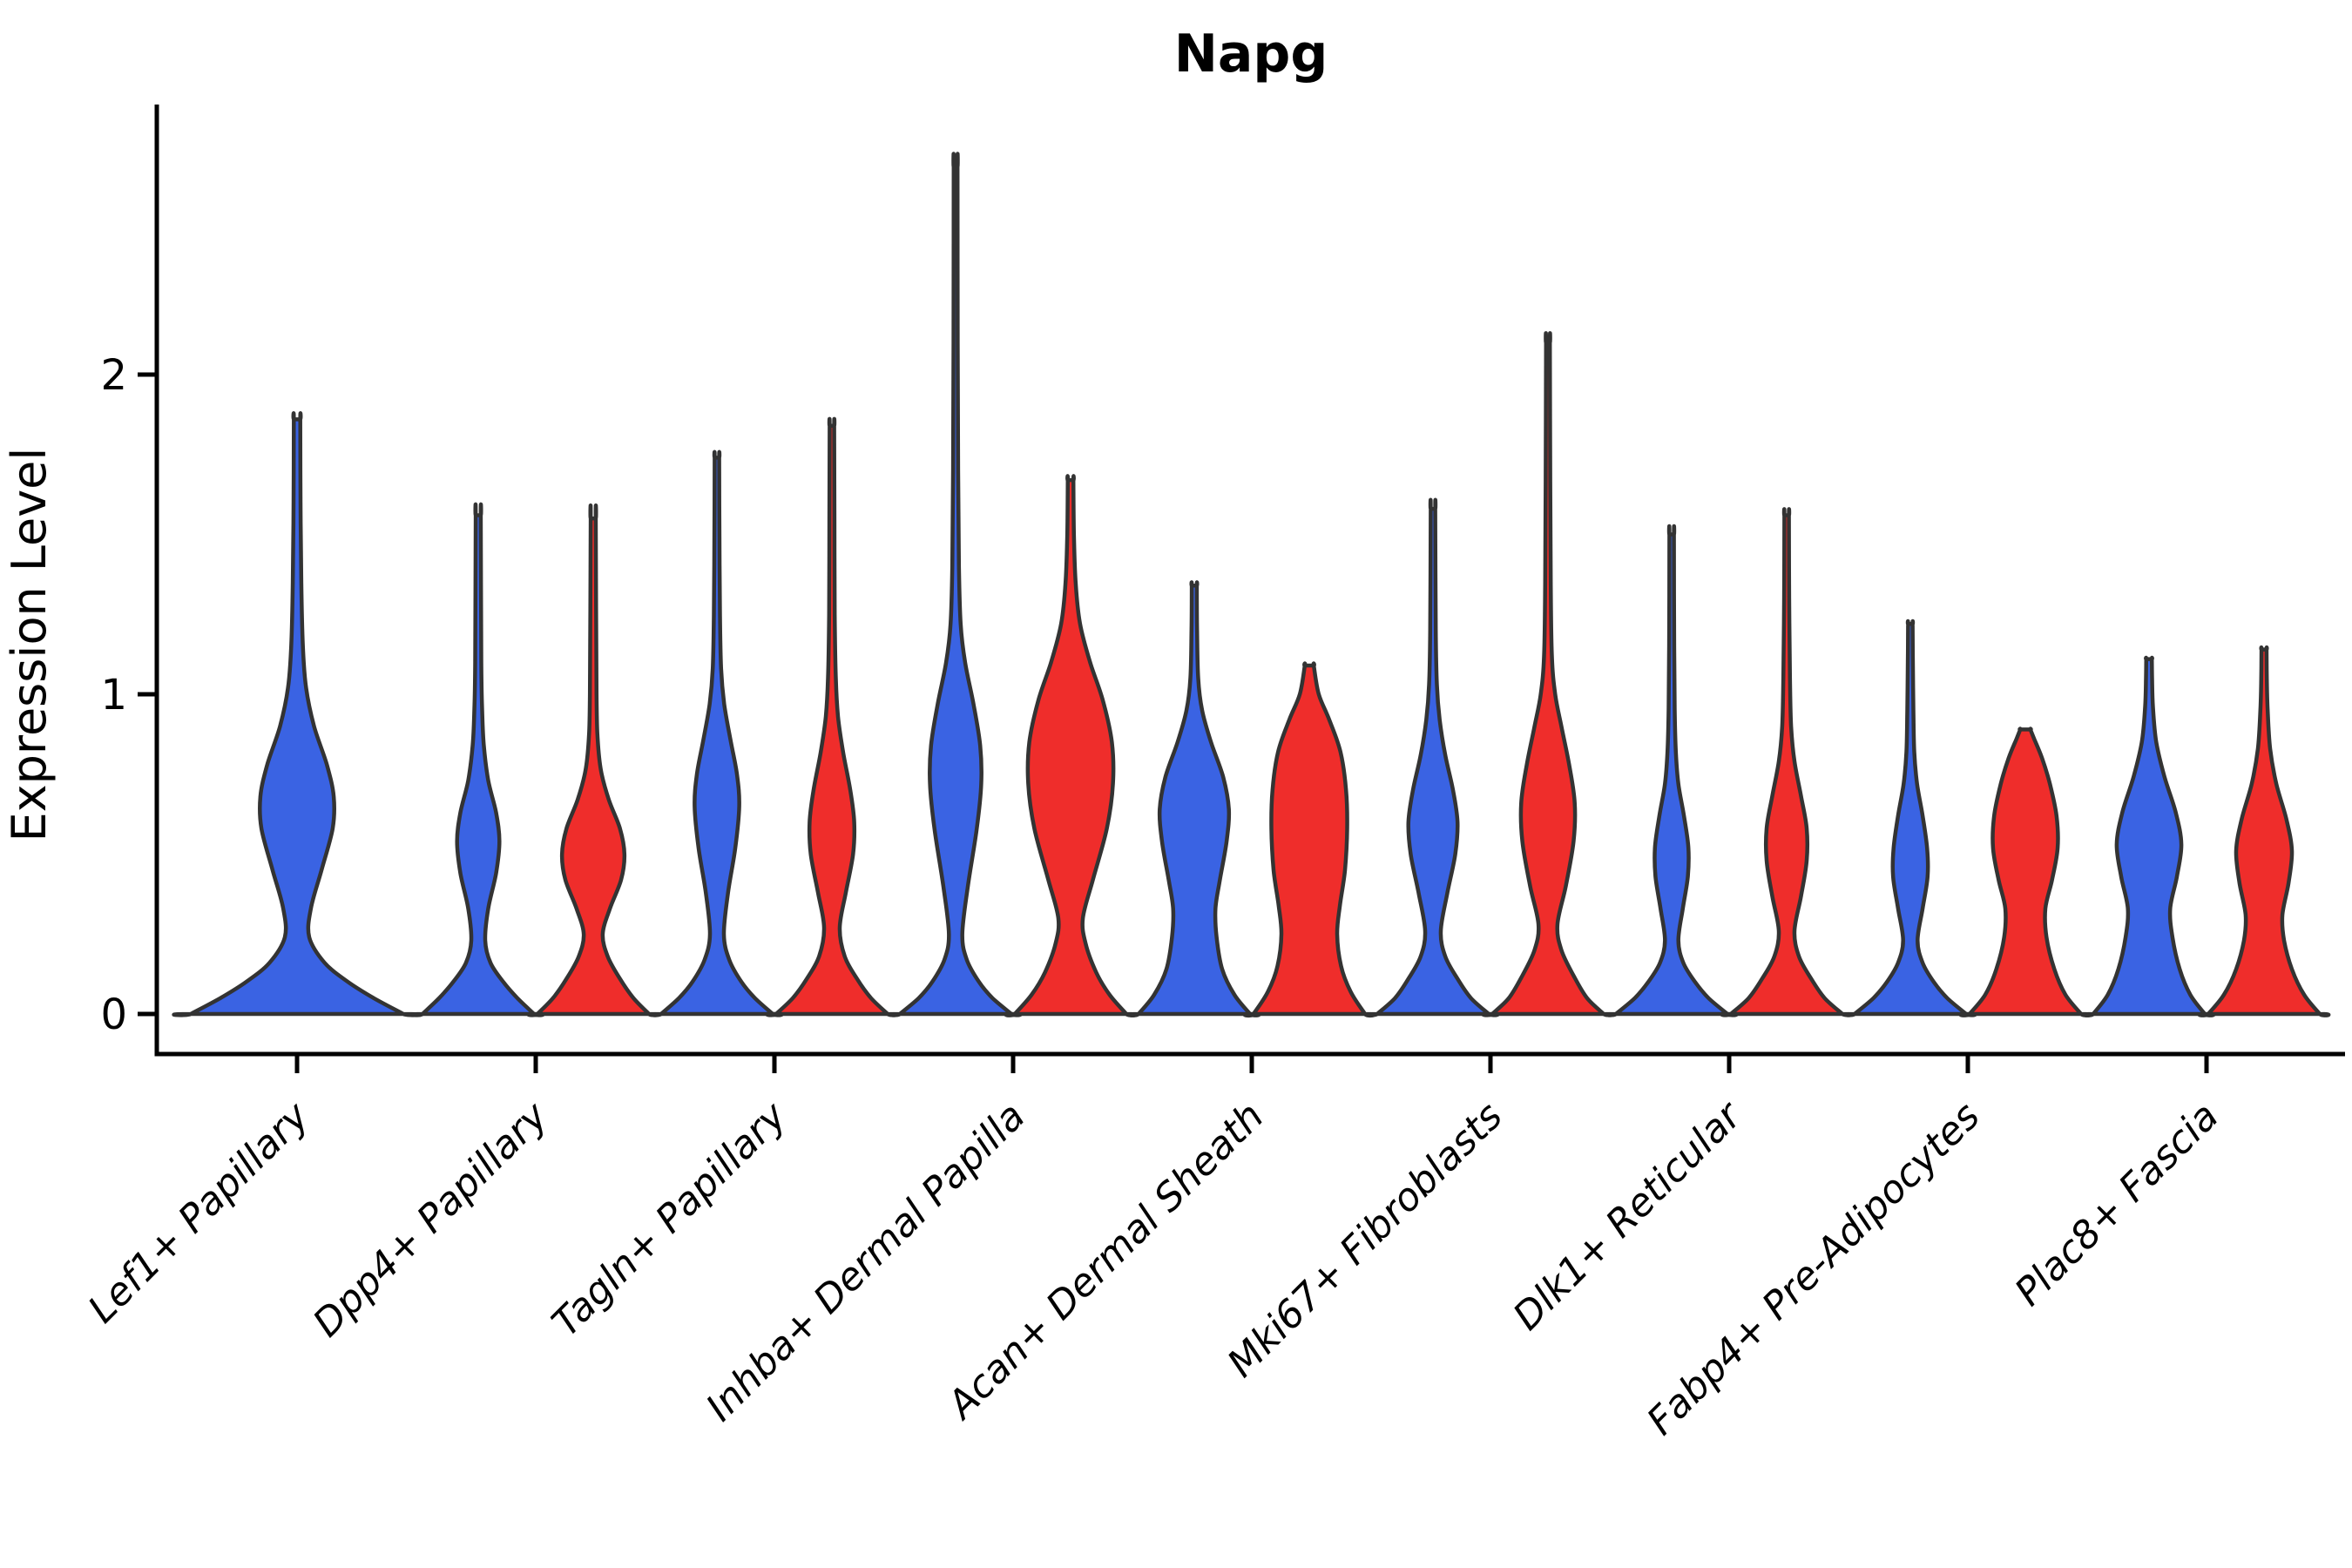 The image size is (2352, 1568). I want to click on y-tick-label-0: 0, so click(114, 1014).